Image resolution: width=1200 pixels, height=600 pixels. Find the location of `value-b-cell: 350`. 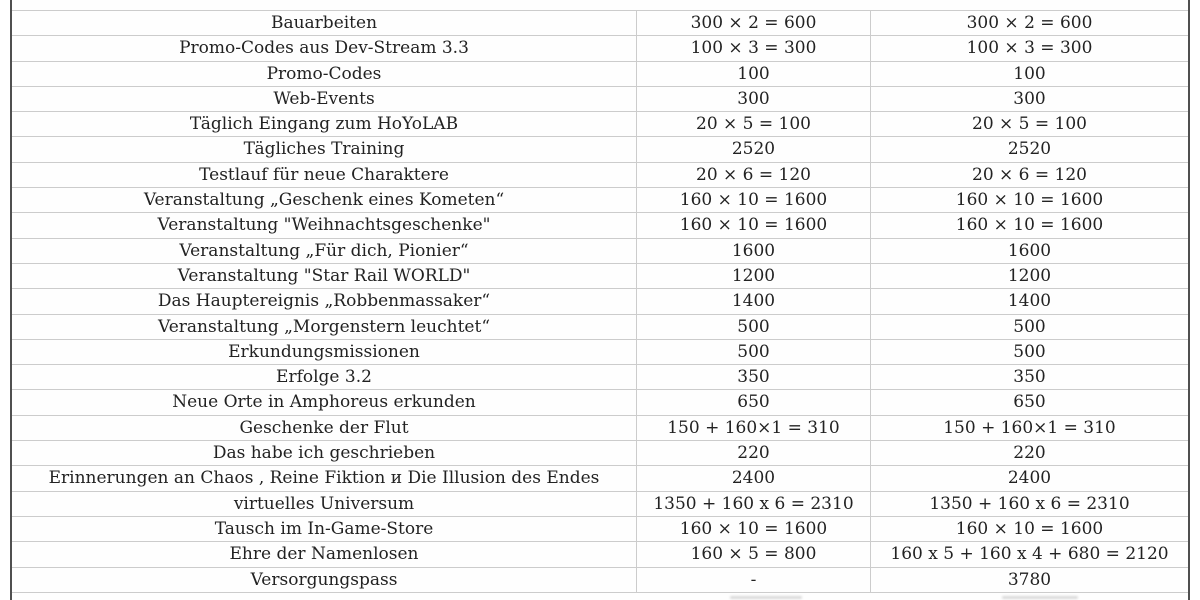

value-b-cell: 350 is located at coordinates (1029, 377).